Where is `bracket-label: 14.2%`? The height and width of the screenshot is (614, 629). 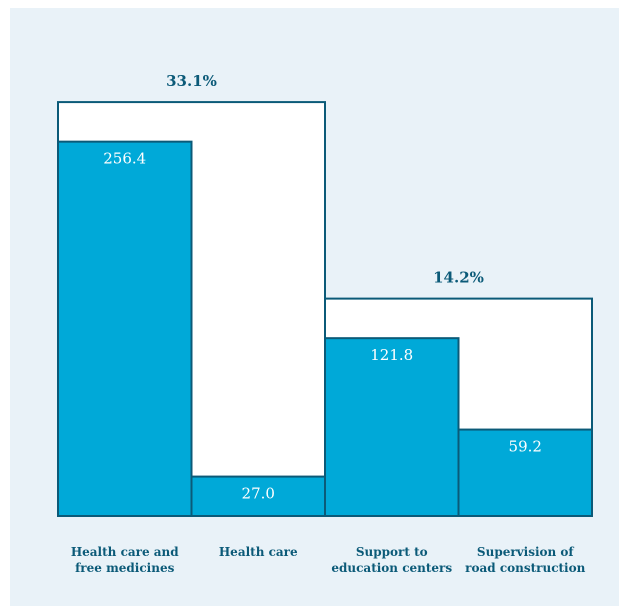 bracket-label: 14.2% is located at coordinates (458, 278).